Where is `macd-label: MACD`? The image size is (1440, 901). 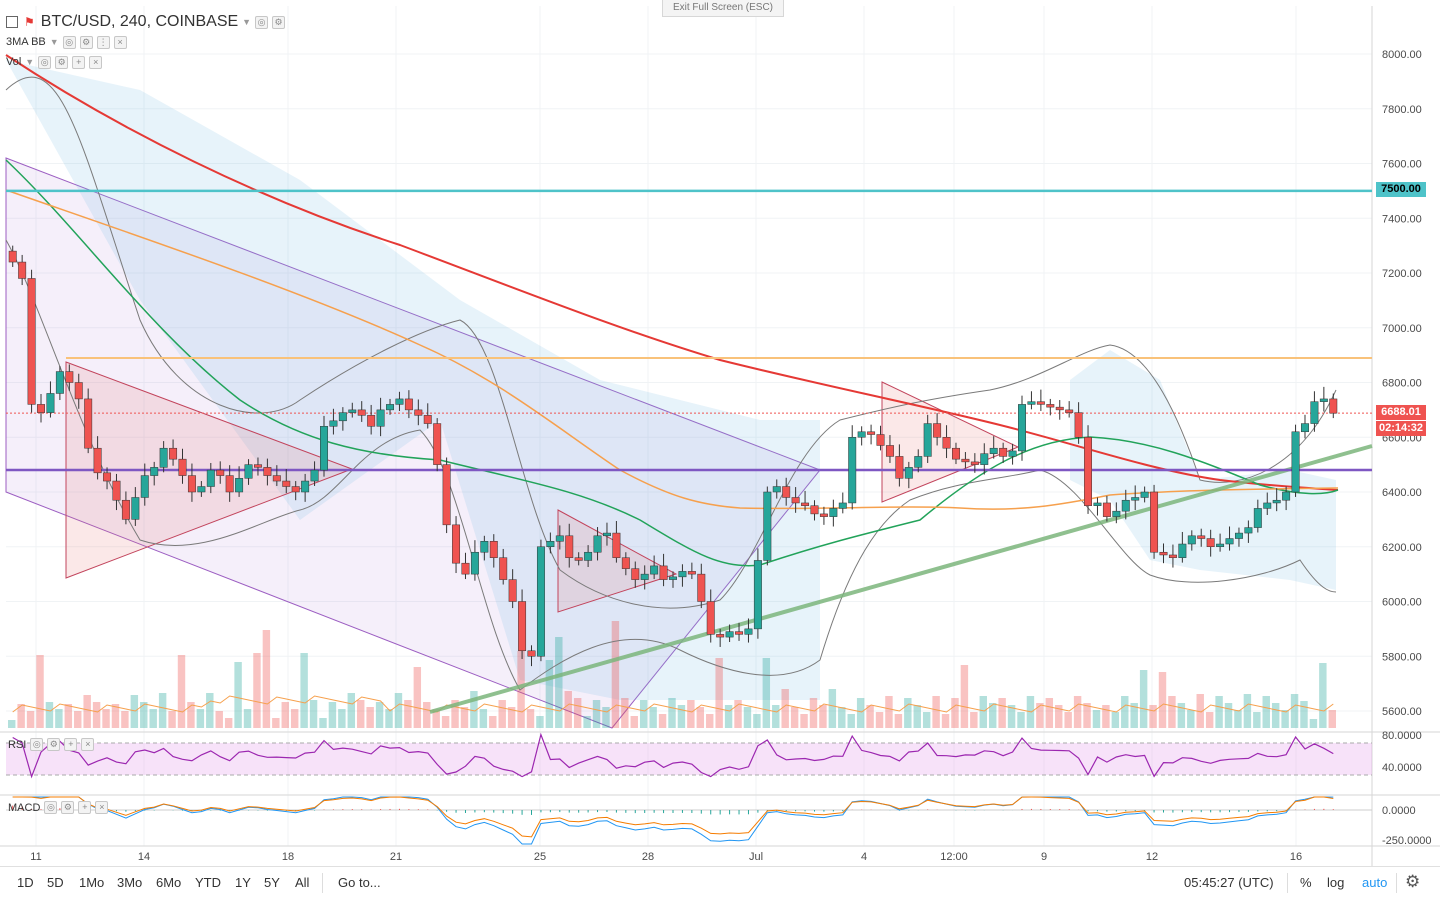
macd-label: MACD is located at coordinates (24, 807).